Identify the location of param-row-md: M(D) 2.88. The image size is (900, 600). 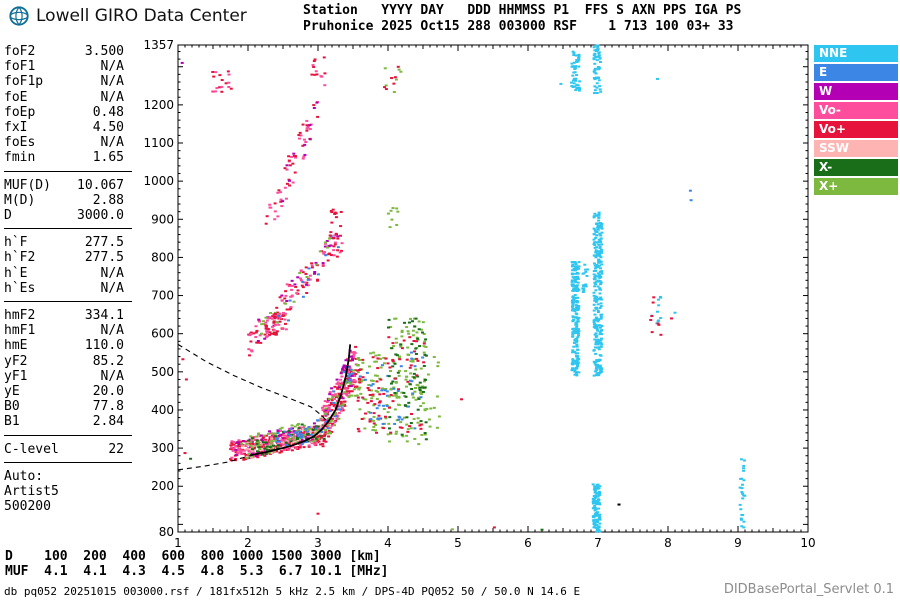
(68, 200).